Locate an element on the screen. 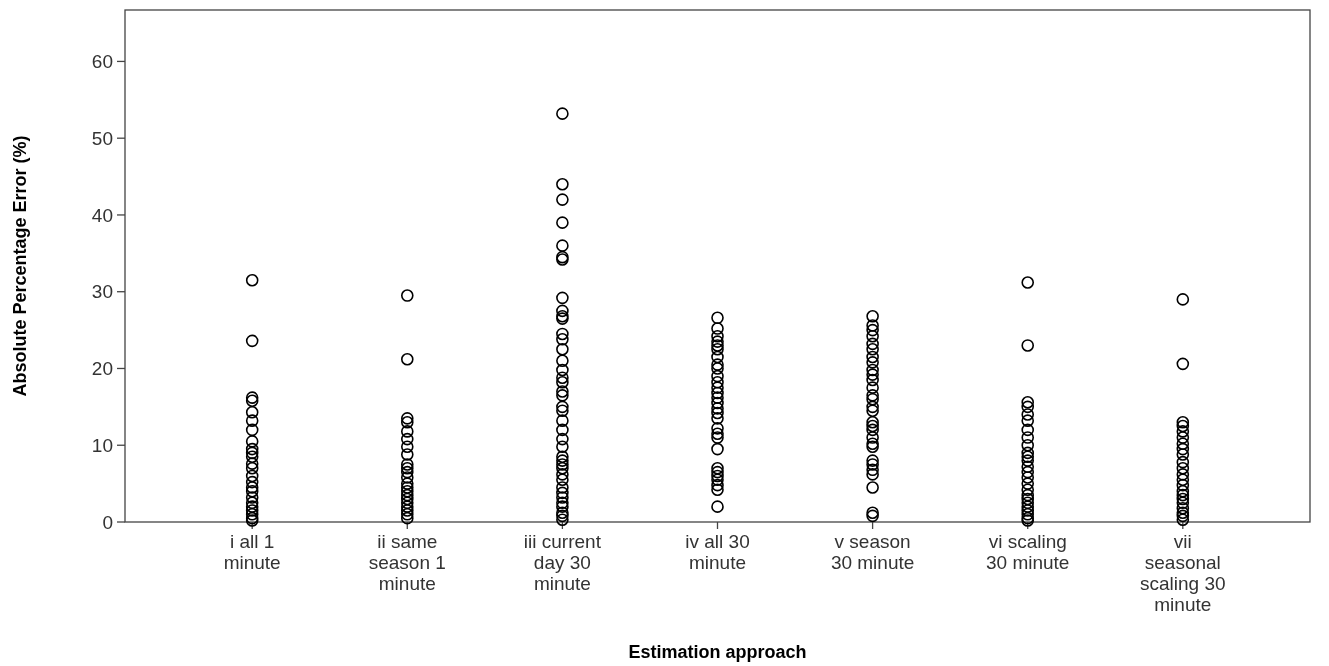  x-tick-label: vii seasonal scaling 30 minute is located at coordinates (1183, 573).